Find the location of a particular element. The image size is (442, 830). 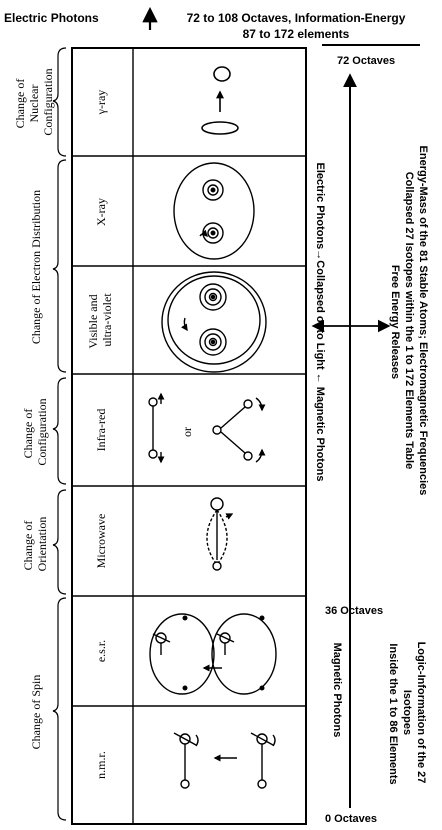

label-visible-uv: Visible and ultra-violet is located at coordinates (100, 319).